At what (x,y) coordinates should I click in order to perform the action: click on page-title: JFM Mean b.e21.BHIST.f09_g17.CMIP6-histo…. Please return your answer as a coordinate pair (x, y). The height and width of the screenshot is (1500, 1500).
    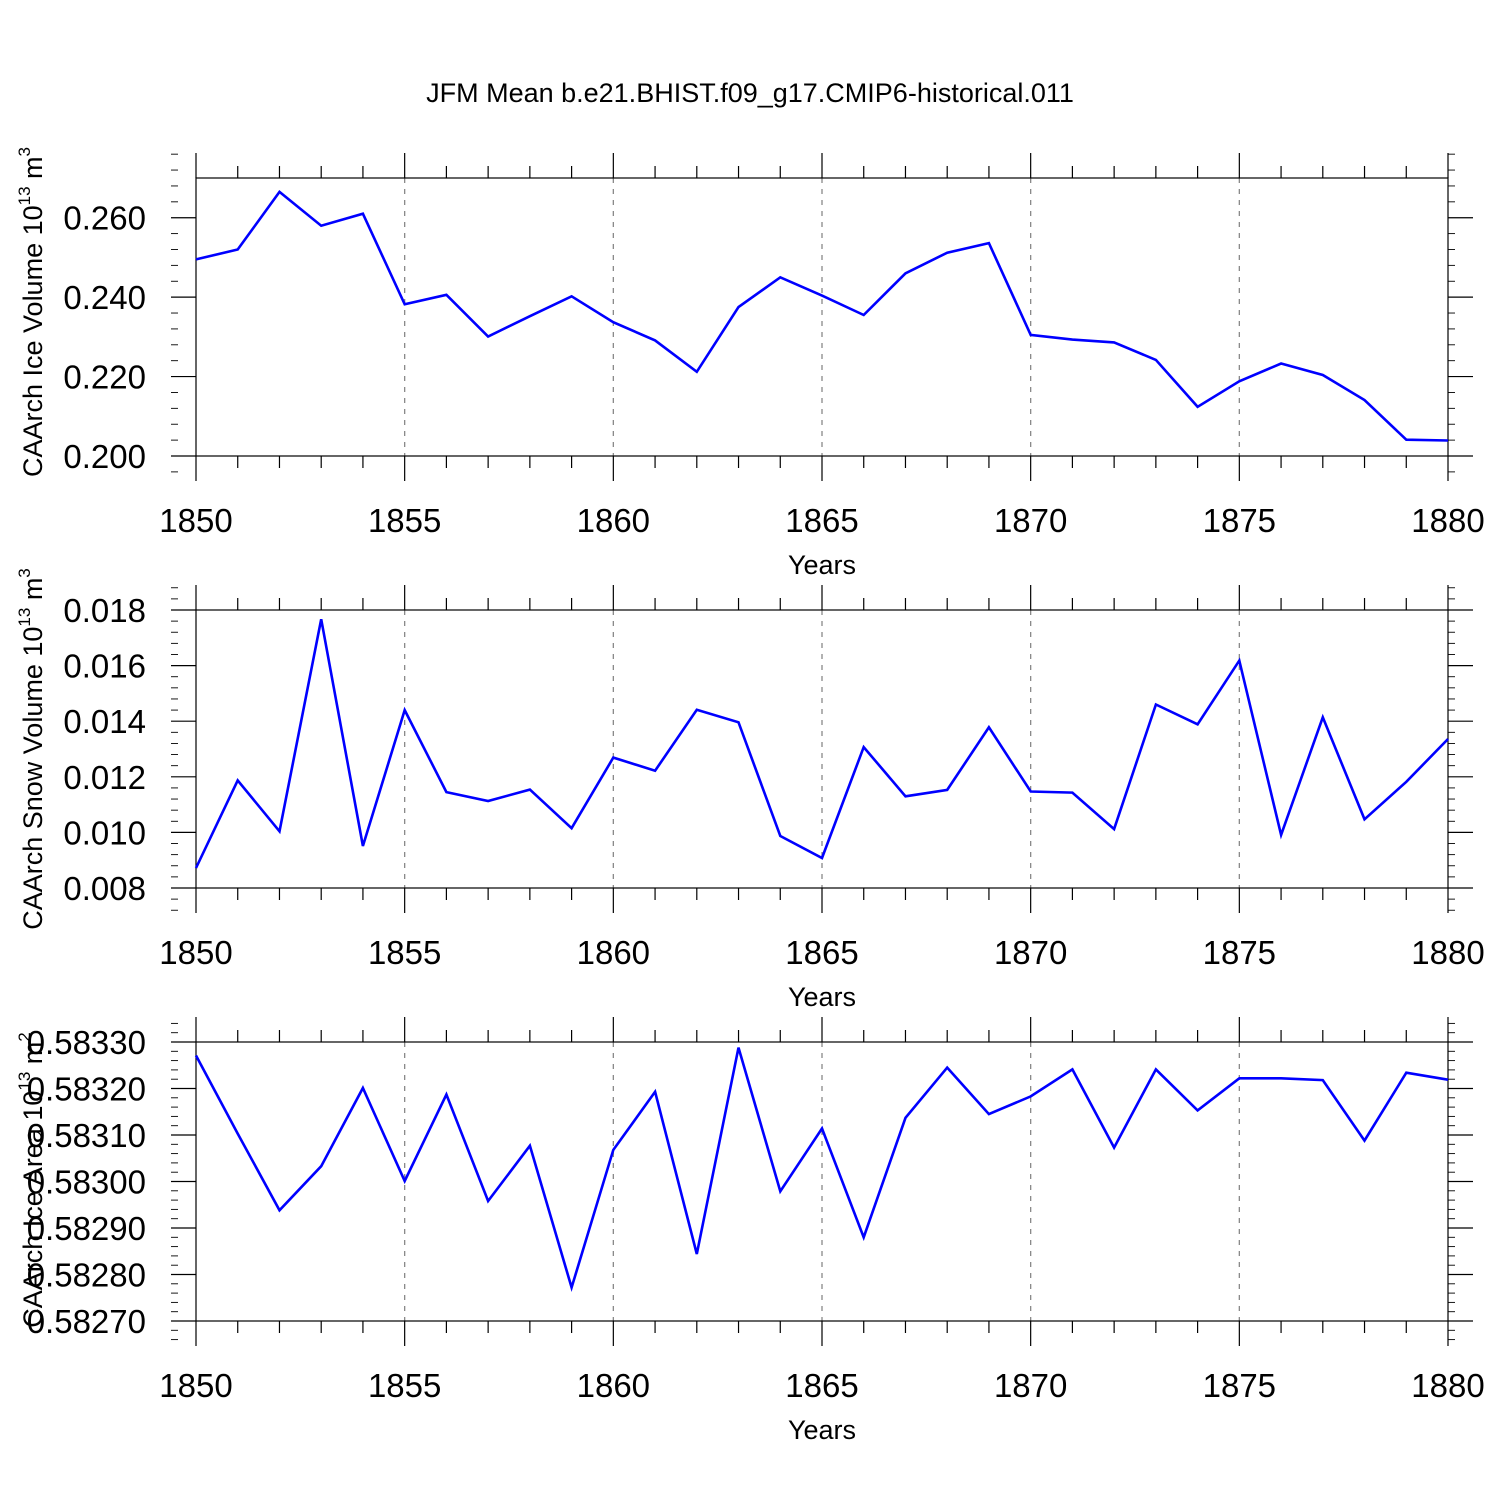
    Looking at the image, I should click on (750, 93).